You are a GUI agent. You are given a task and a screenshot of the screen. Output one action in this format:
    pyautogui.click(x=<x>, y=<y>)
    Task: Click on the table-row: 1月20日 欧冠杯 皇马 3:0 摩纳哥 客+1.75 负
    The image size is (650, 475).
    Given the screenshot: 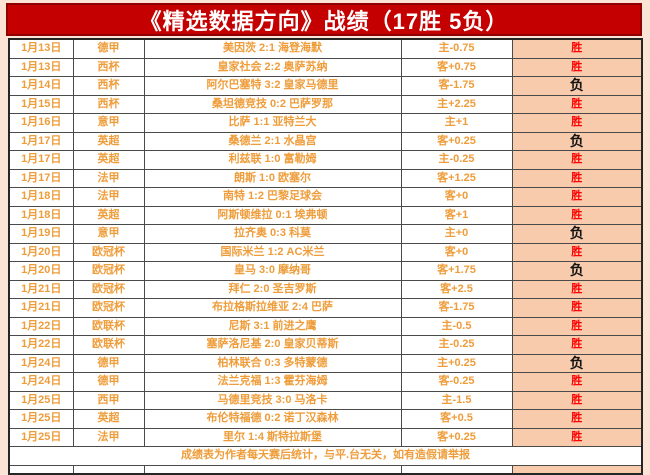 What is the action you would take?
    pyautogui.click(x=325, y=271)
    